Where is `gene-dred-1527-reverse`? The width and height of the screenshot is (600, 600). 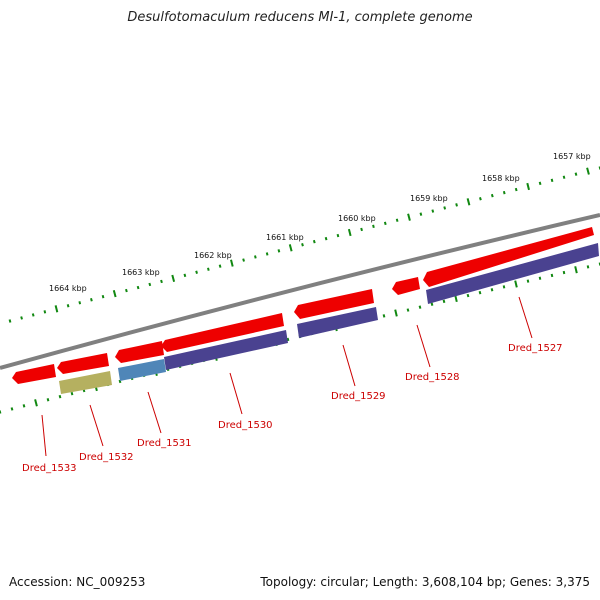 gene-dred-1527-reverse is located at coordinates (512, 273).